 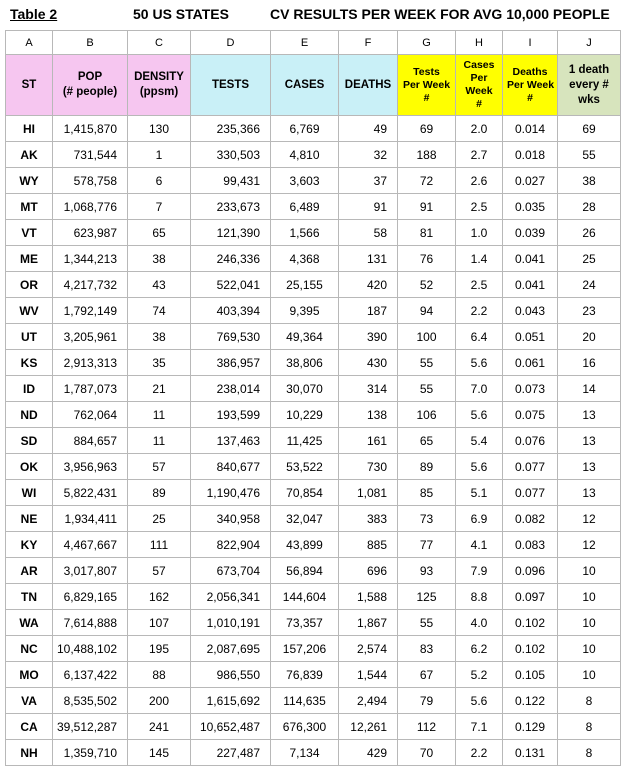 What do you see at coordinates (159, 128) in the screenshot?
I see `data-cell: 130` at bounding box center [159, 128].